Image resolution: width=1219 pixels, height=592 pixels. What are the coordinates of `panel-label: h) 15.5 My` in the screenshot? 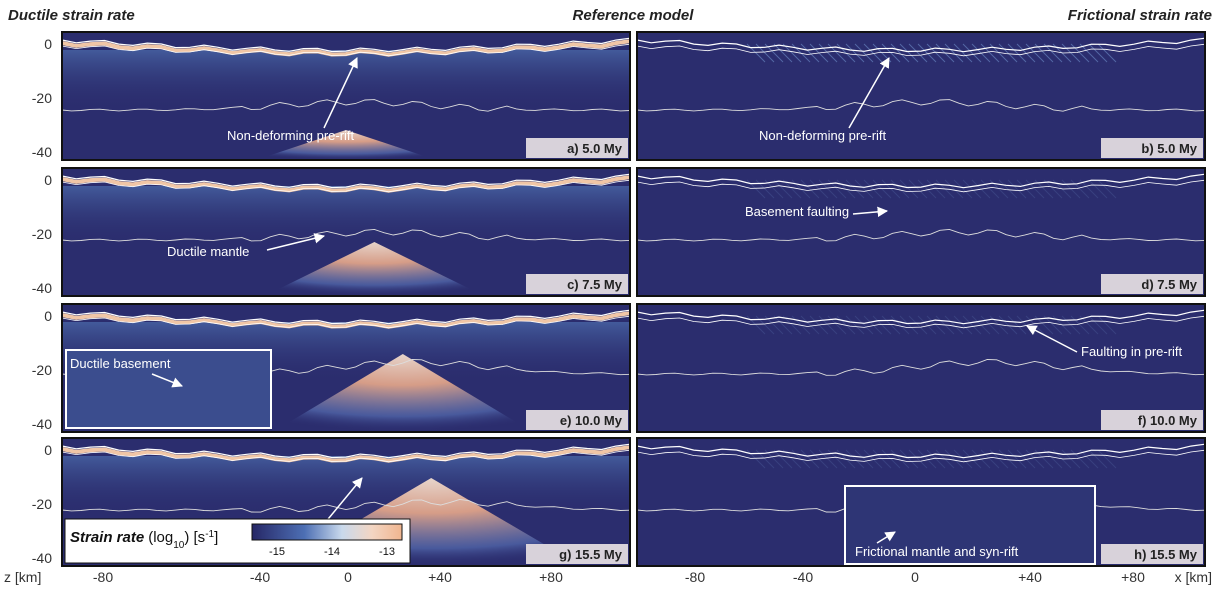 It's located at (1166, 554).